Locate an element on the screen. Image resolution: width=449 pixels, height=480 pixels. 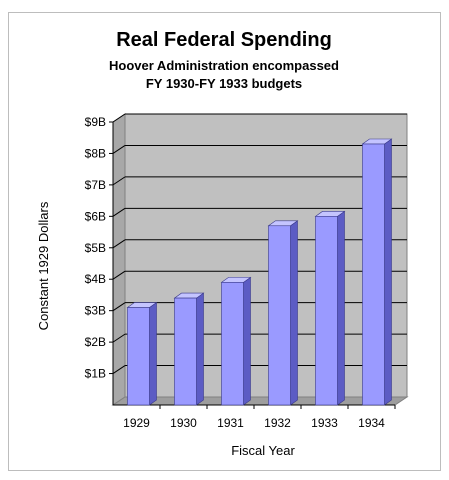
bar-side-1930 is located at coordinates (200, 349).